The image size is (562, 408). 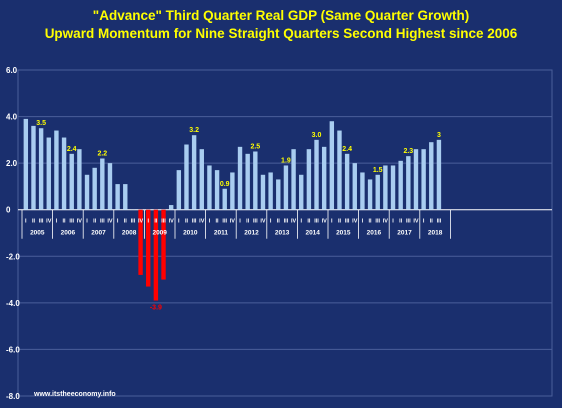 I want to click on y-tick-label: -6.0, so click(x=13, y=349).